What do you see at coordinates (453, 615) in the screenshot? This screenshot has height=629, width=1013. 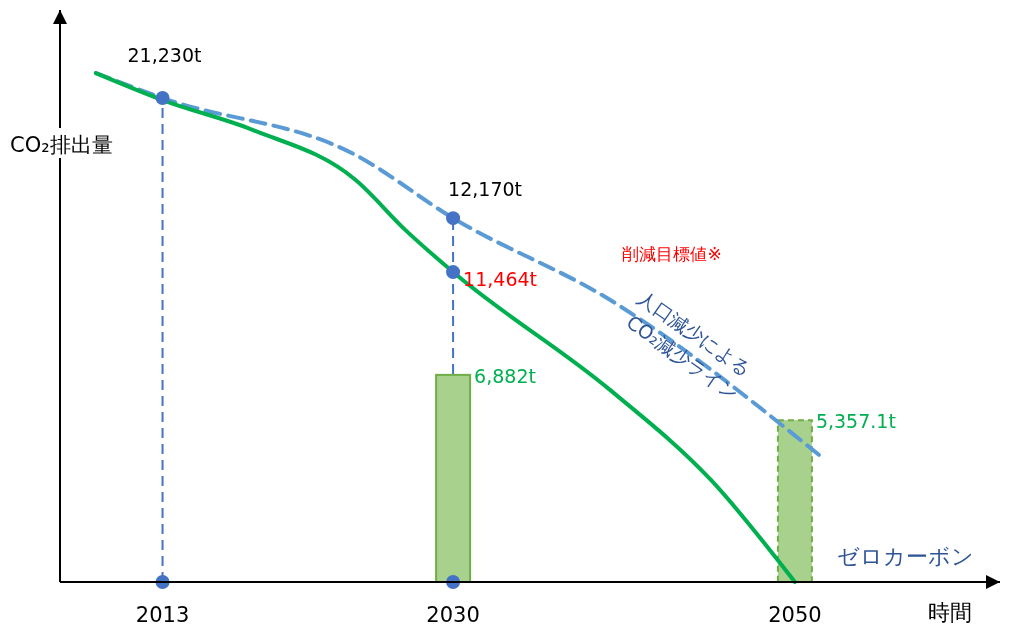 I see `x-tick-label: 2030` at bounding box center [453, 615].